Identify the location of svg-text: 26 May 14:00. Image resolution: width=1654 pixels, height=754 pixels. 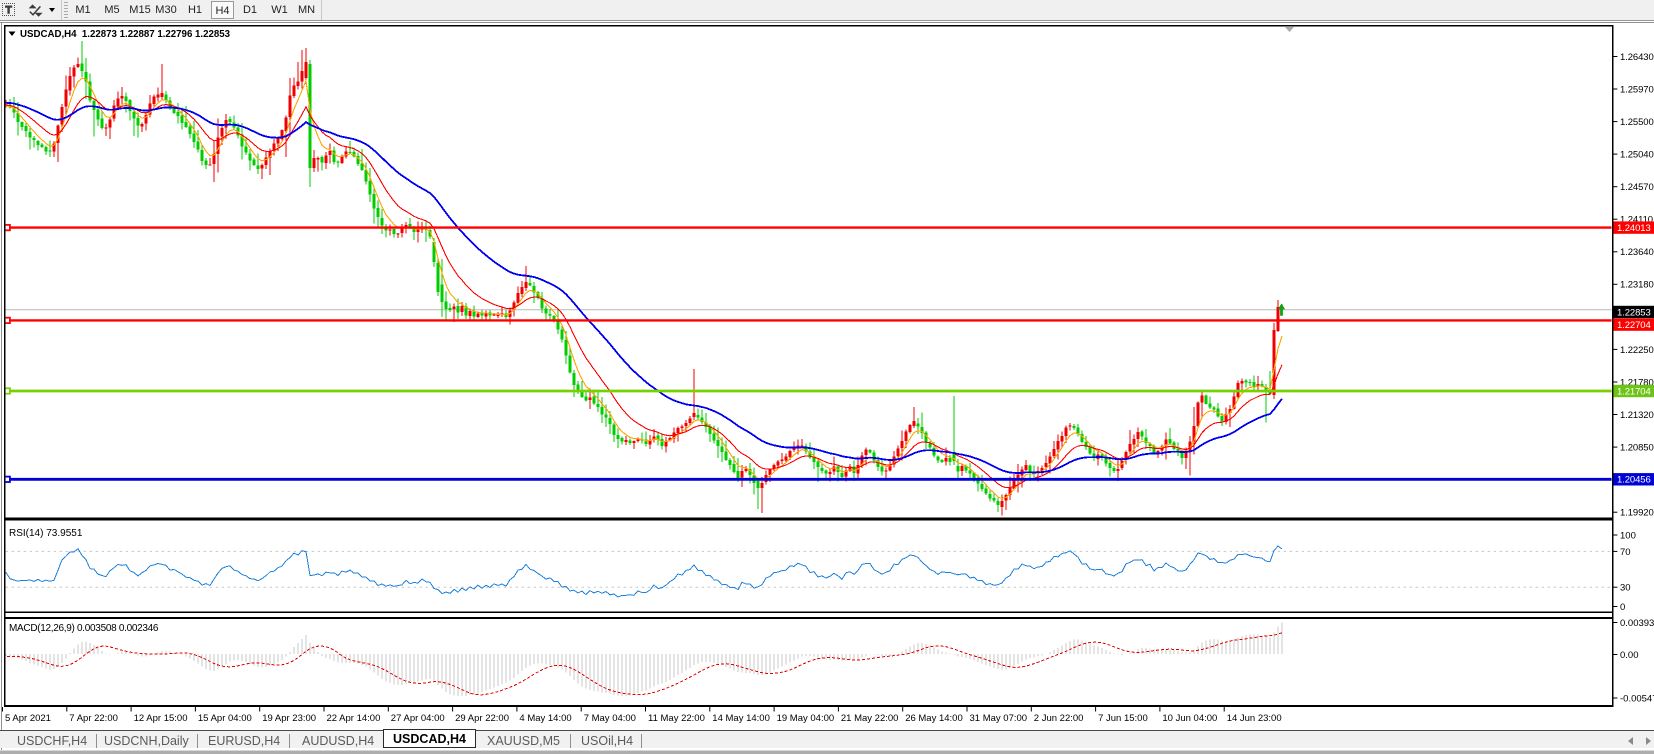
(934, 718).